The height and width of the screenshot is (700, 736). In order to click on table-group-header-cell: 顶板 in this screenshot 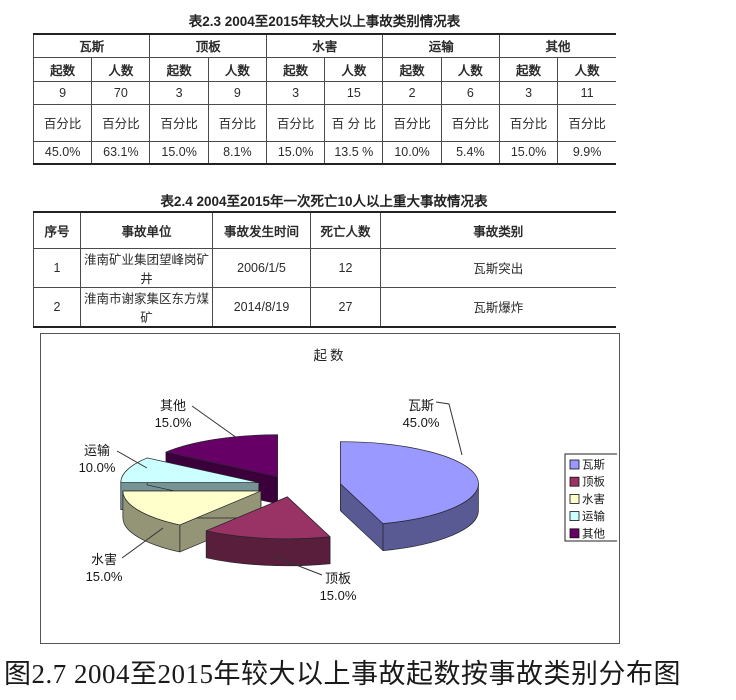, I will do `click(208, 45)`.